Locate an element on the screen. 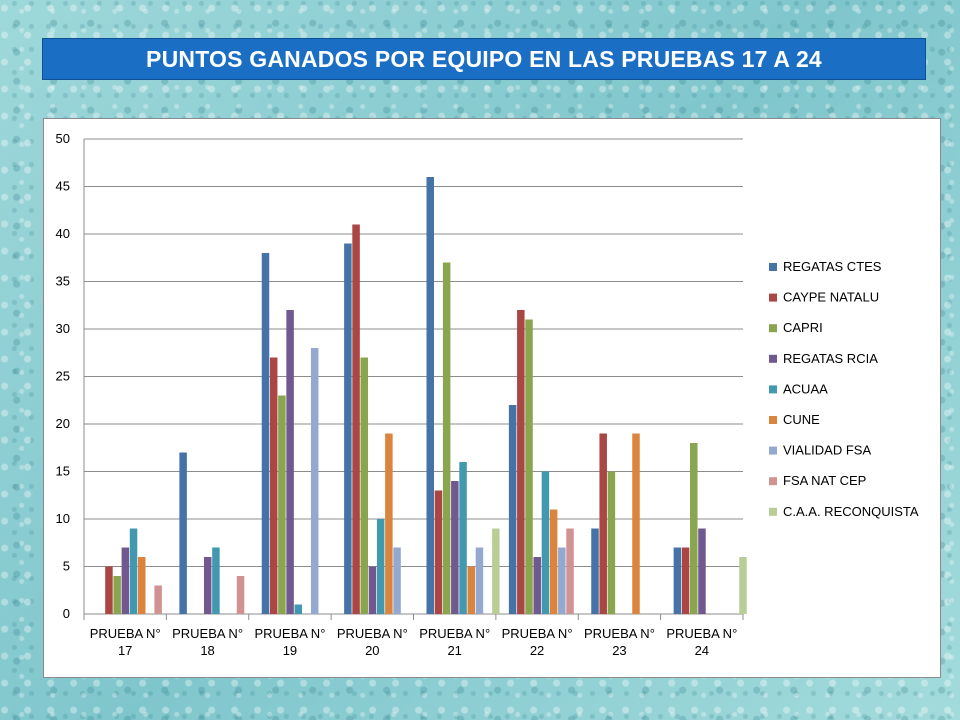 This screenshot has width=960, height=720. y-tick-label: 40 is located at coordinates (63, 233).